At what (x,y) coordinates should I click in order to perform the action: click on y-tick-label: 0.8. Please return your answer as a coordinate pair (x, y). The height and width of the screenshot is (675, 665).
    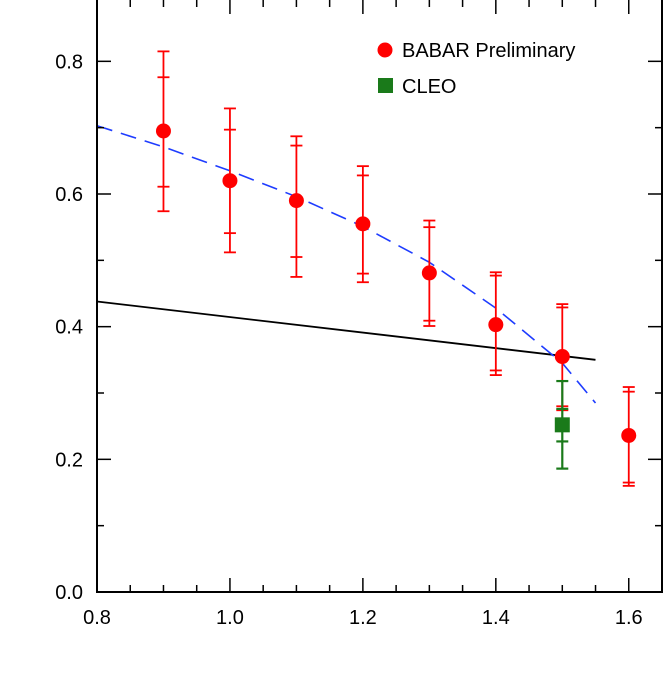
    Looking at the image, I should click on (69, 62).